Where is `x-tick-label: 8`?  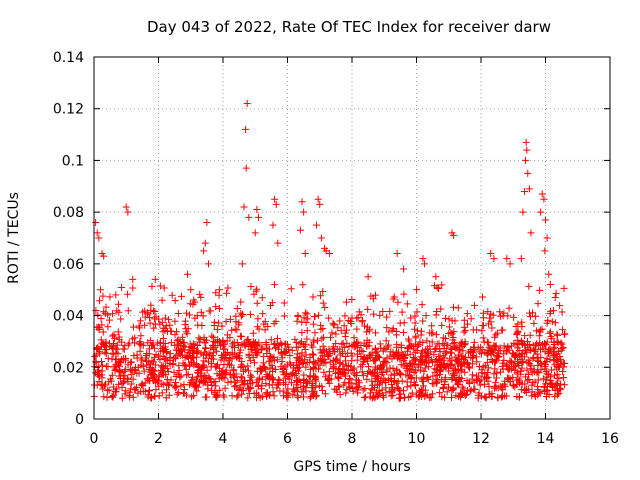
x-tick-label: 8 is located at coordinates (352, 439).